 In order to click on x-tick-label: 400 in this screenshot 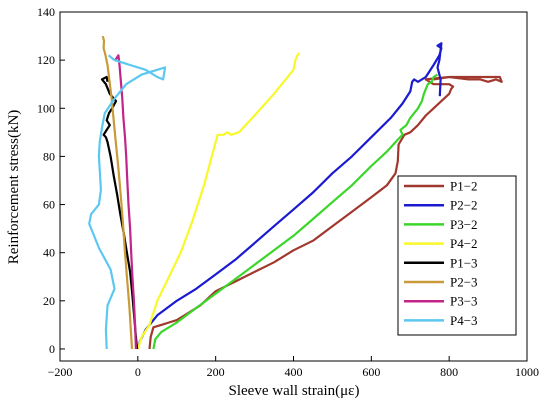, I will do `click(294, 372)`.